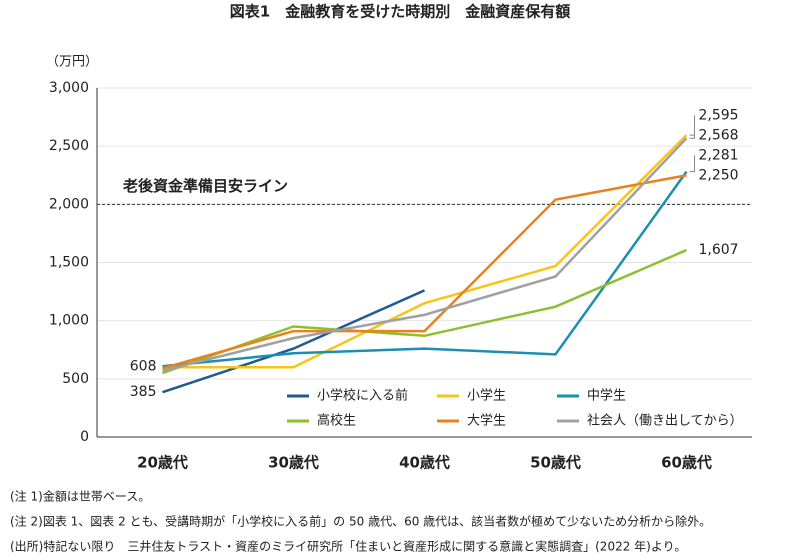 This screenshot has height=560, width=800. Describe the element at coordinates (293, 463) in the screenshot. I see `x-tick-label: 30歳代` at that location.